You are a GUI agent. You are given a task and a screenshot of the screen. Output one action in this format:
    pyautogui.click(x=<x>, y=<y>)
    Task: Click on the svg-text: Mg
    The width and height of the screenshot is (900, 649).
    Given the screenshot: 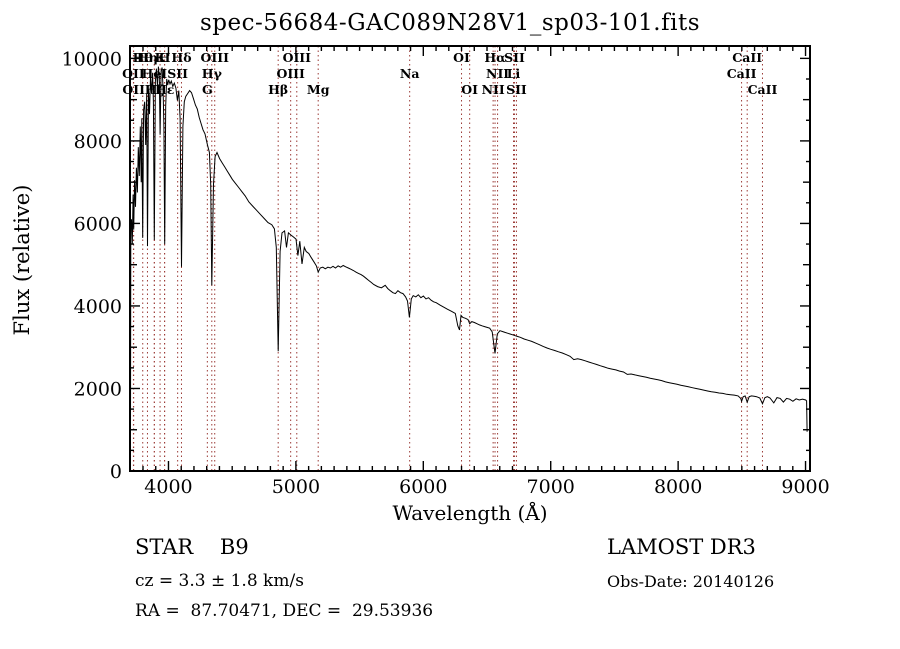 What is the action you would take?
    pyautogui.click(x=318, y=89)
    